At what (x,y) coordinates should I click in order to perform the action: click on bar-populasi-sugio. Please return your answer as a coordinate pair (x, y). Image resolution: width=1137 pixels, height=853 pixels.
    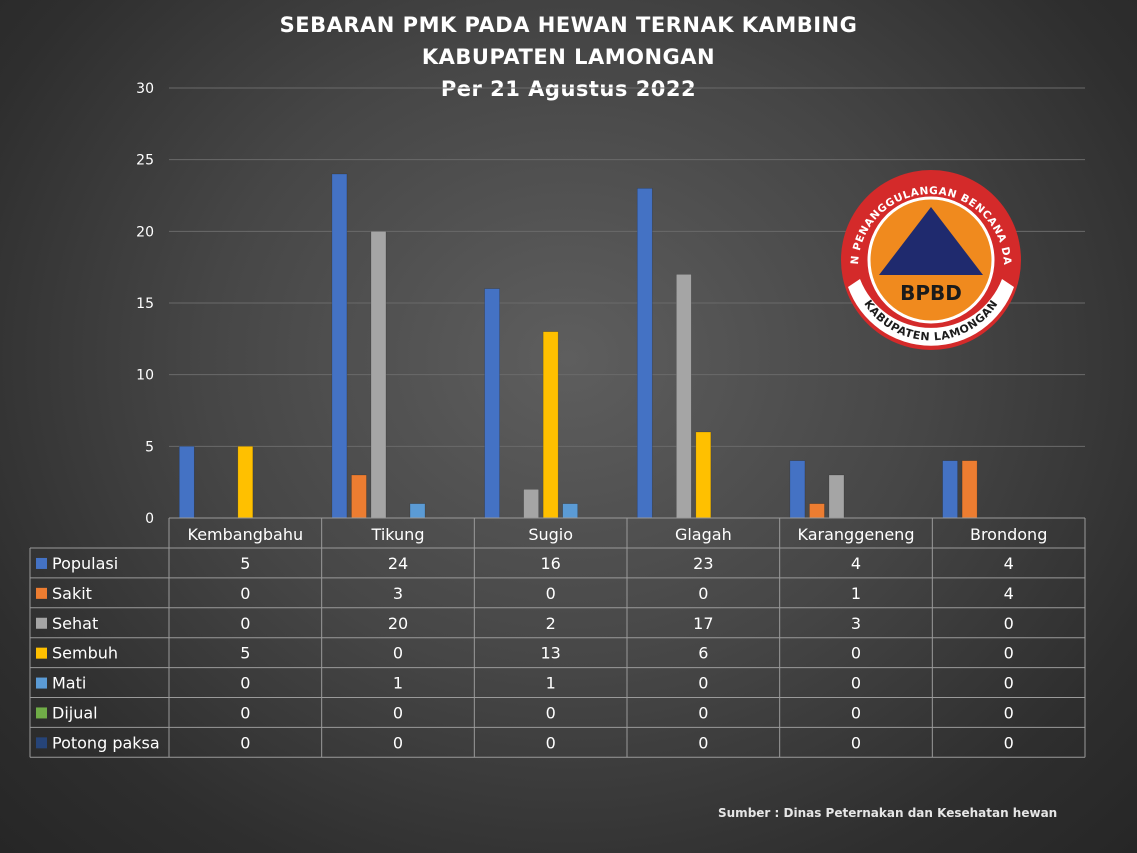
    Looking at the image, I should click on (492, 403).